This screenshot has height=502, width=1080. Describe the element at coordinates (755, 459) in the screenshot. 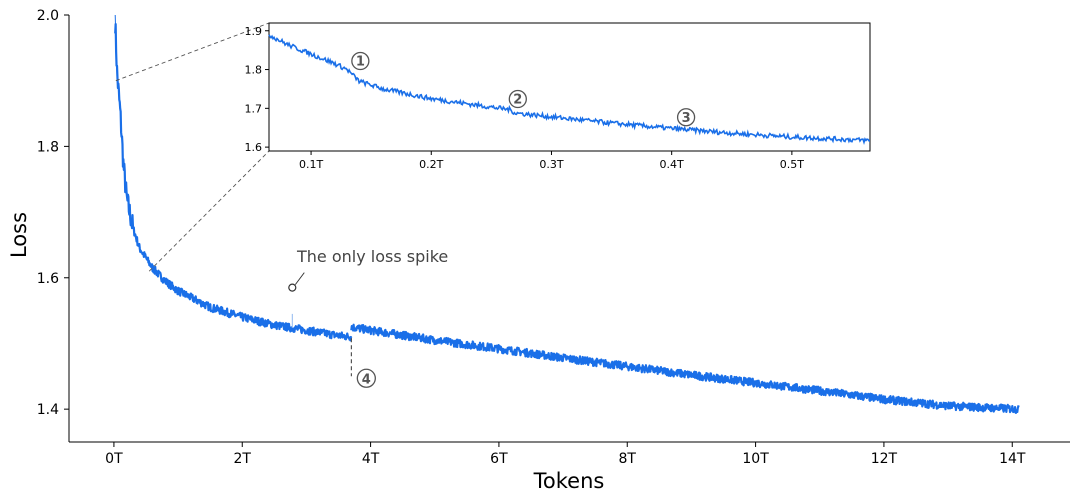

I see `x-tick-label: 10T` at that location.